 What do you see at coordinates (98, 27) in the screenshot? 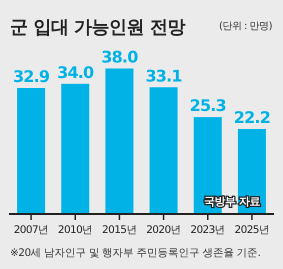
I see `chart-title: 군 입대 가능인원 전망` at bounding box center [98, 27].